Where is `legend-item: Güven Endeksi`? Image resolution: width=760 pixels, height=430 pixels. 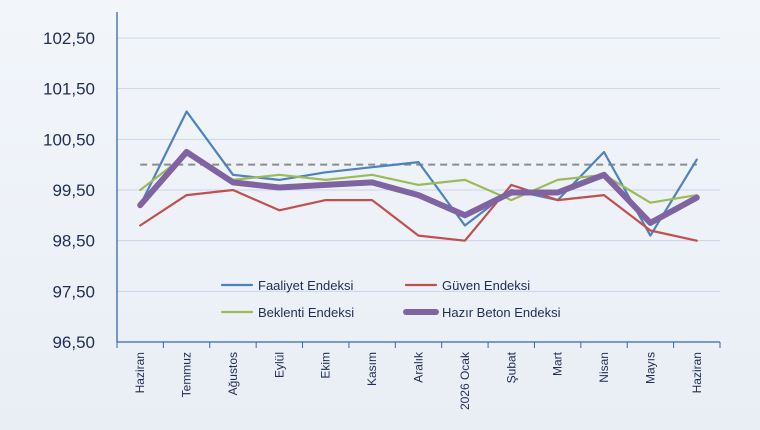 legend-item: Güven Endeksi is located at coordinates (467, 285).